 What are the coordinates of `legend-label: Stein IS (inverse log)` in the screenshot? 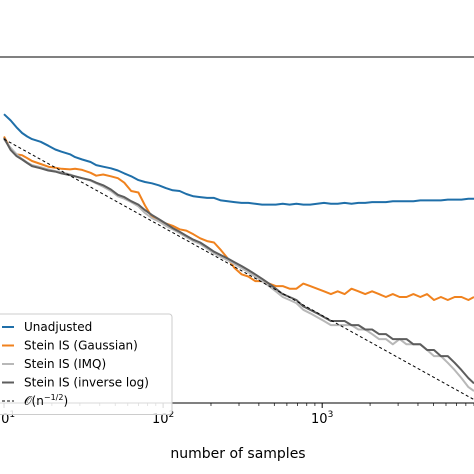 It's located at (86, 383).